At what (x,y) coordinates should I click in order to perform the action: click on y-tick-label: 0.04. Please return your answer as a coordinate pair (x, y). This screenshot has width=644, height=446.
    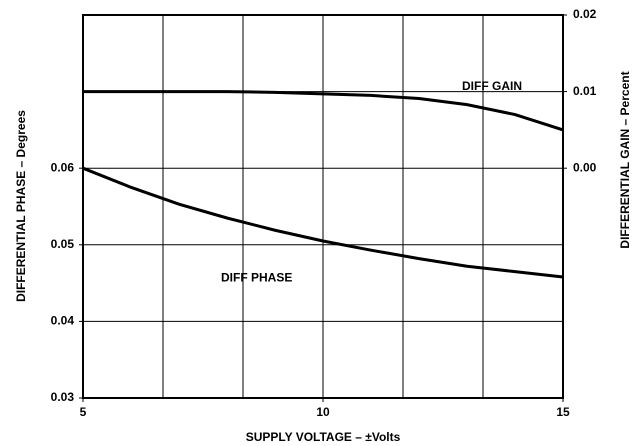
    Looking at the image, I should click on (63, 321).